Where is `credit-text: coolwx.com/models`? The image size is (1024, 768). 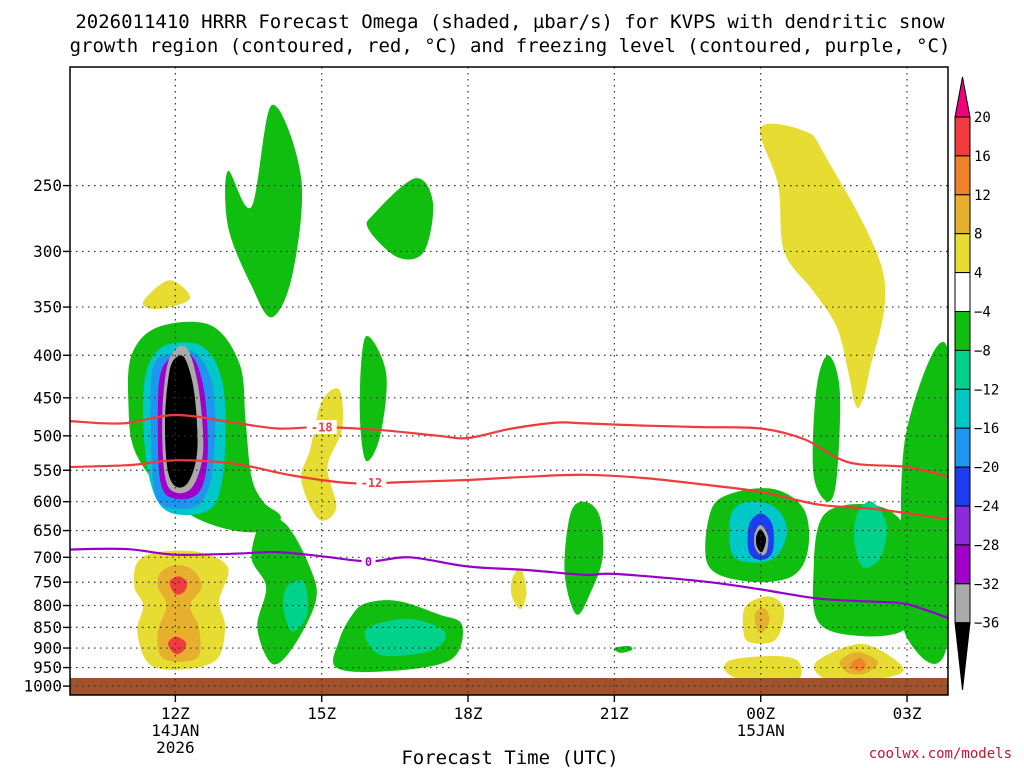 credit-text: coolwx.com/models is located at coordinates (940, 754).